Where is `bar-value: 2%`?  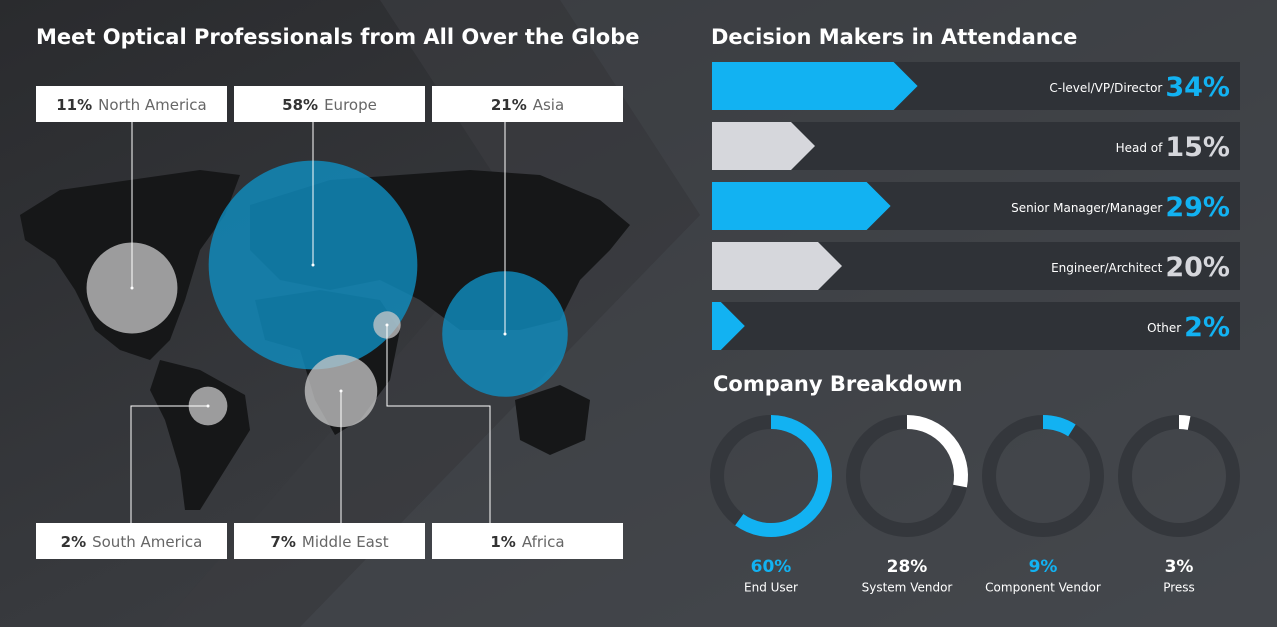
bar-value: 2% is located at coordinates (1207, 327).